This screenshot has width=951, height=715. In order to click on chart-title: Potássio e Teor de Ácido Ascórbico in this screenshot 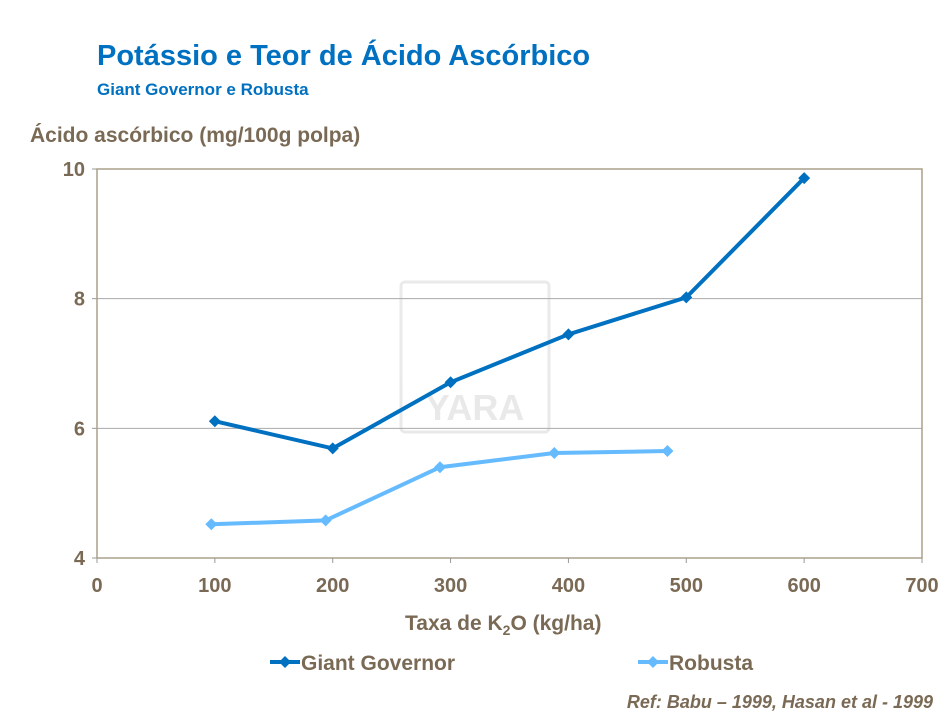, I will do `click(344, 56)`.